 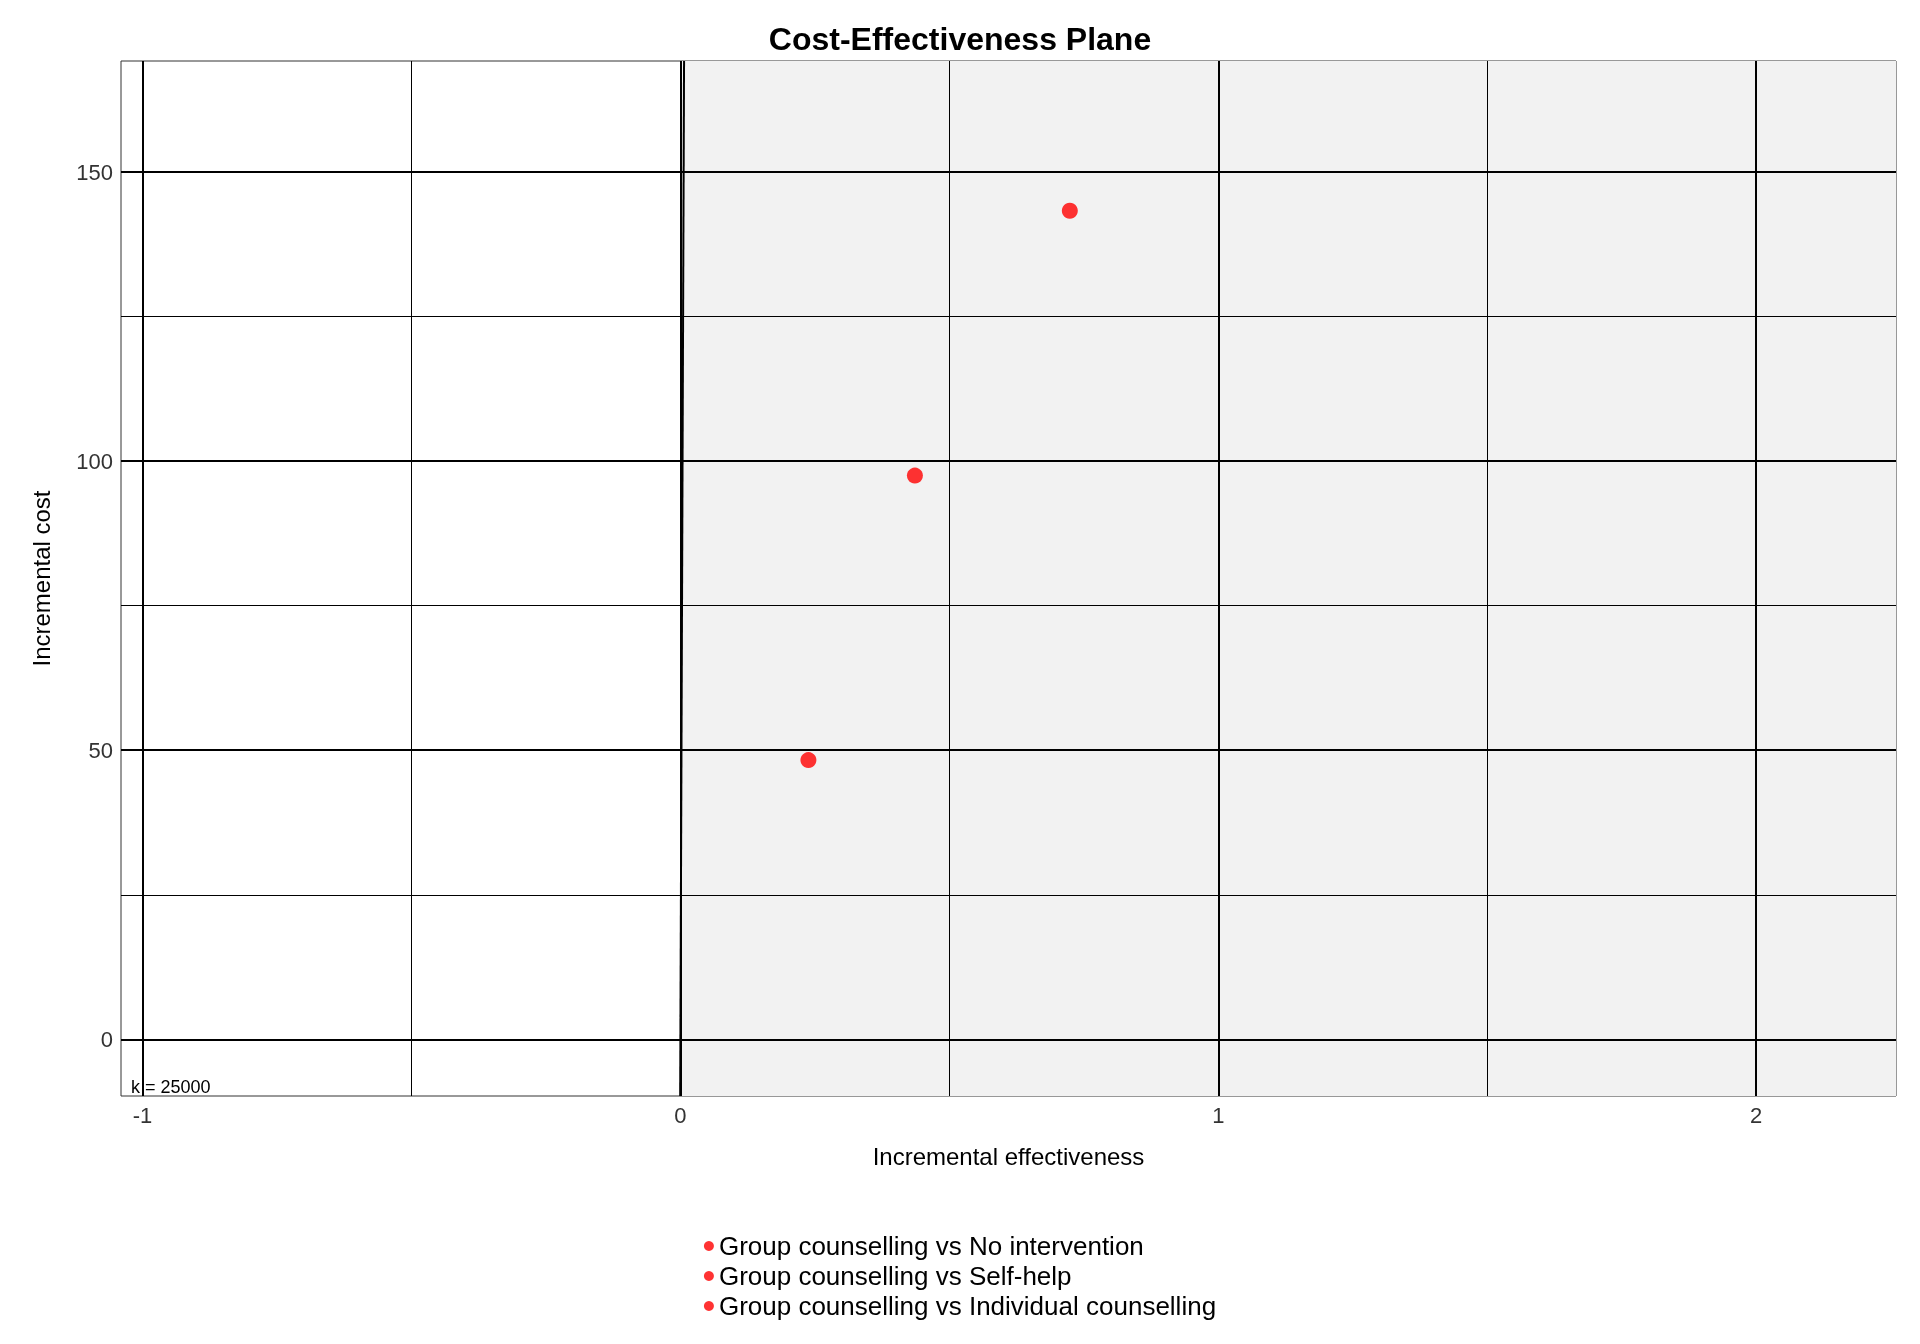 I want to click on y-tick-label: 100, so click(x=94, y=461).